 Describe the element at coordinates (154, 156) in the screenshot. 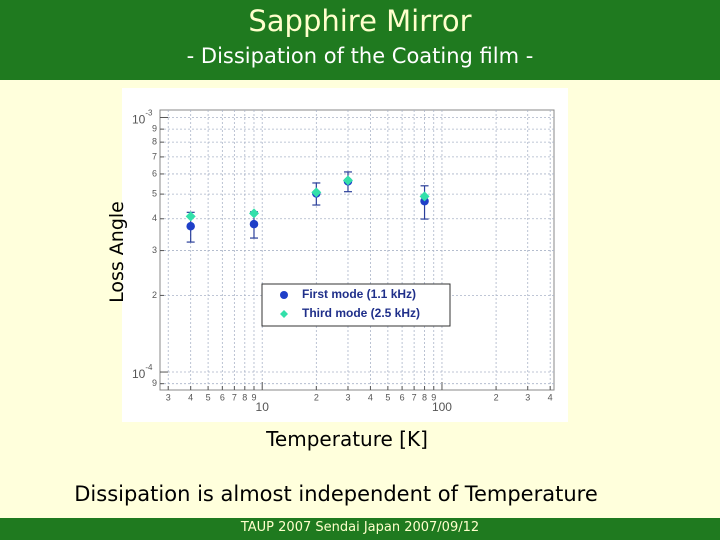

I see `y-tick-label: 7` at that location.